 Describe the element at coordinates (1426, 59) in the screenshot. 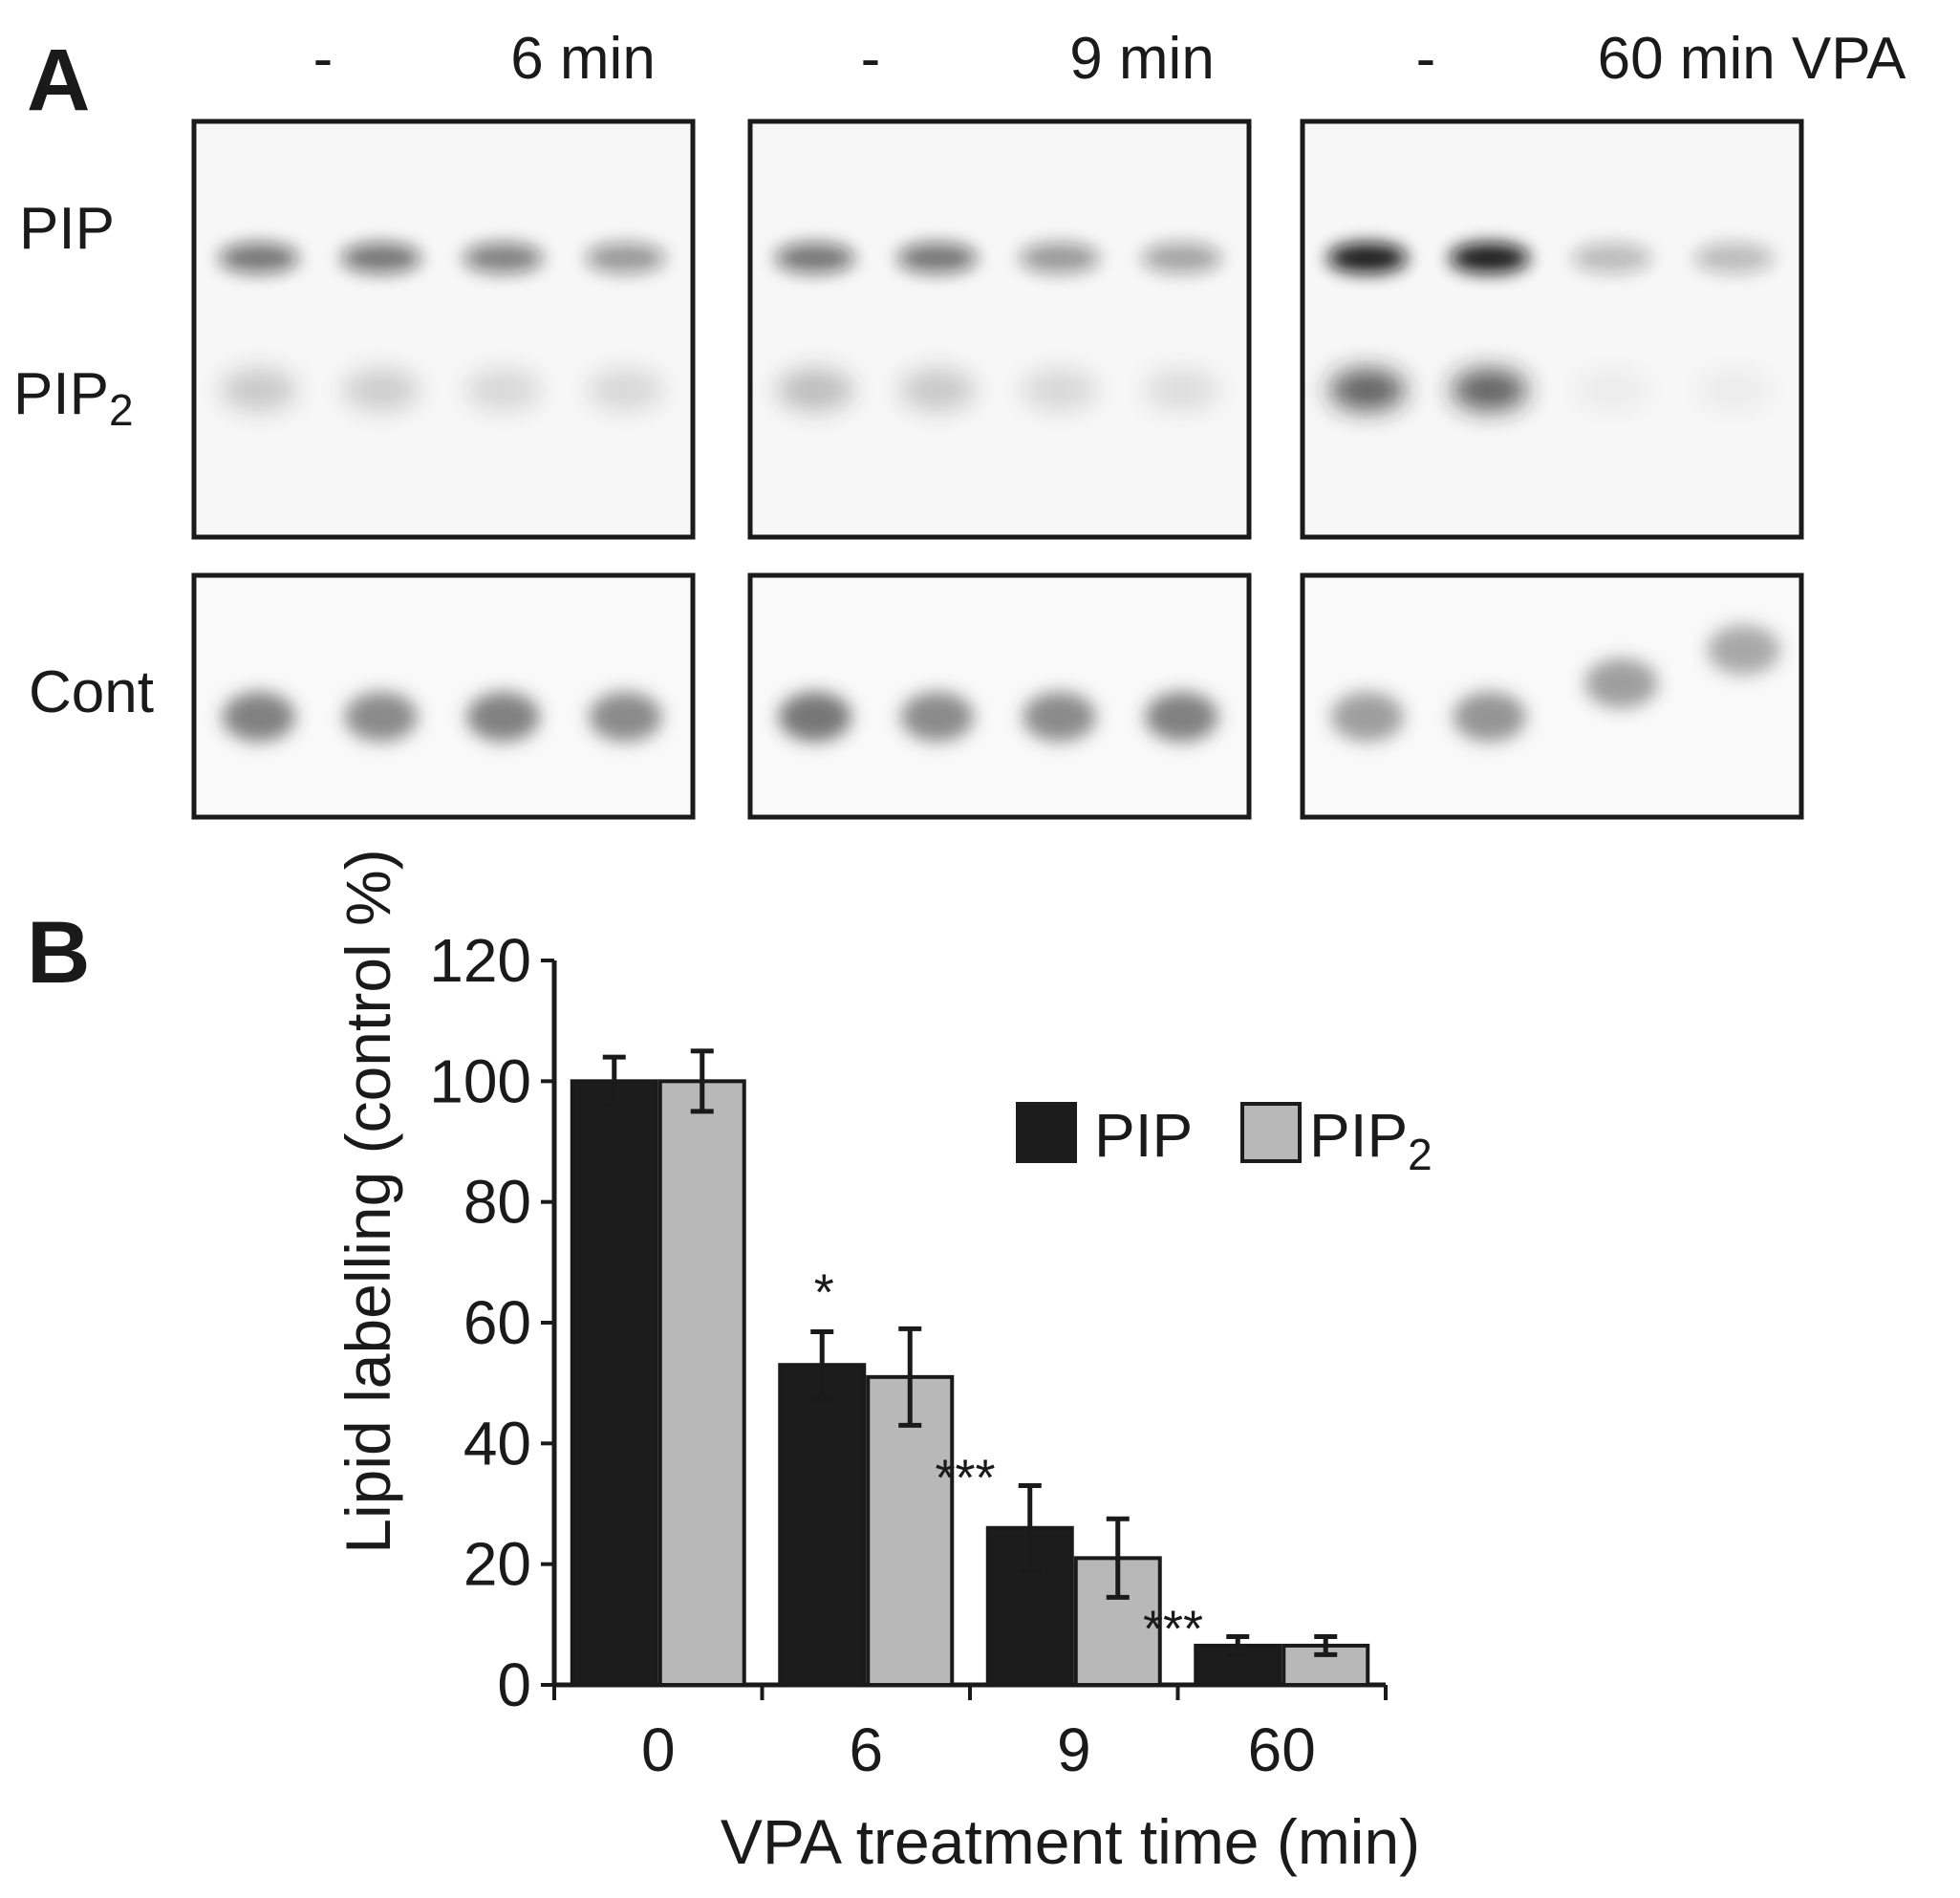

I see `group-3-control-label: -` at that location.